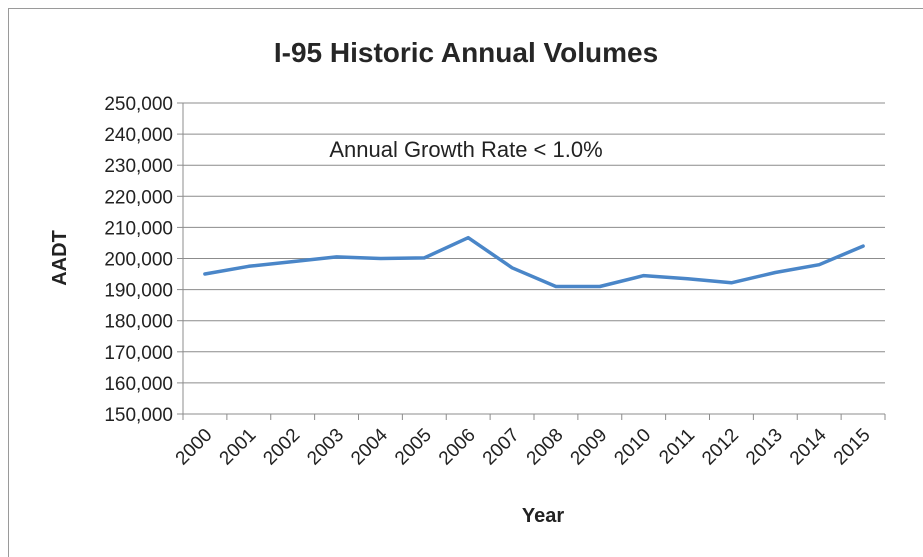  What do you see at coordinates (138, 353) in the screenshot?
I see `y-tick-label: 170,000` at bounding box center [138, 353].